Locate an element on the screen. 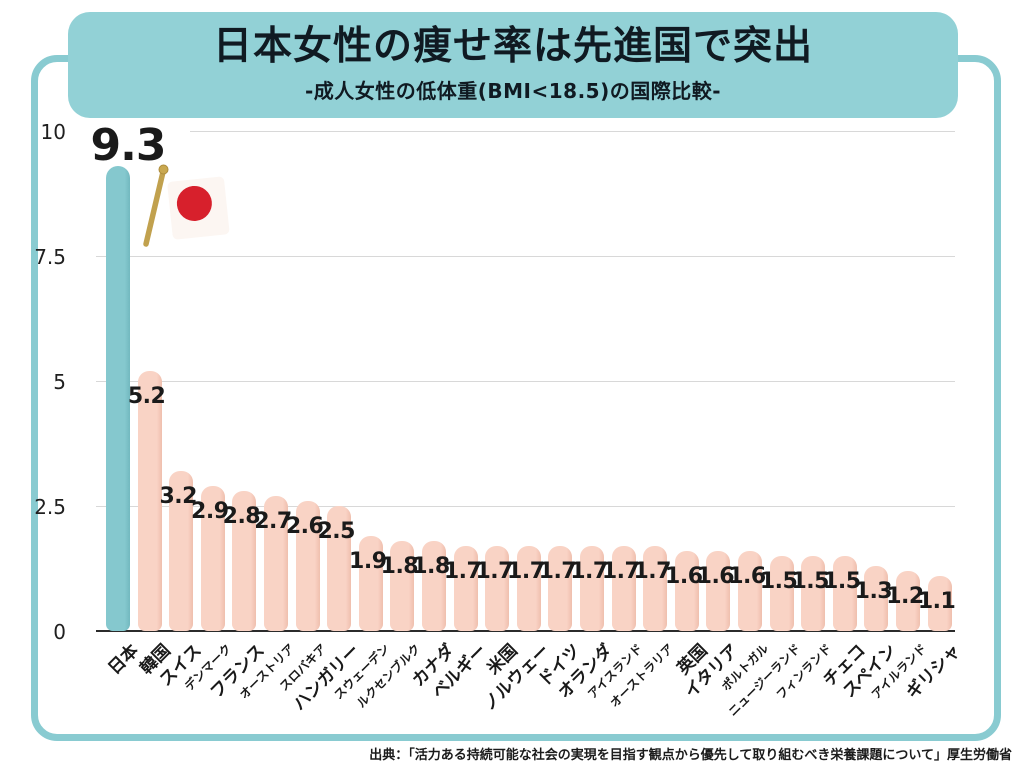 This screenshot has height=782, width=1024. bar-アイルランド is located at coordinates (908, 601).